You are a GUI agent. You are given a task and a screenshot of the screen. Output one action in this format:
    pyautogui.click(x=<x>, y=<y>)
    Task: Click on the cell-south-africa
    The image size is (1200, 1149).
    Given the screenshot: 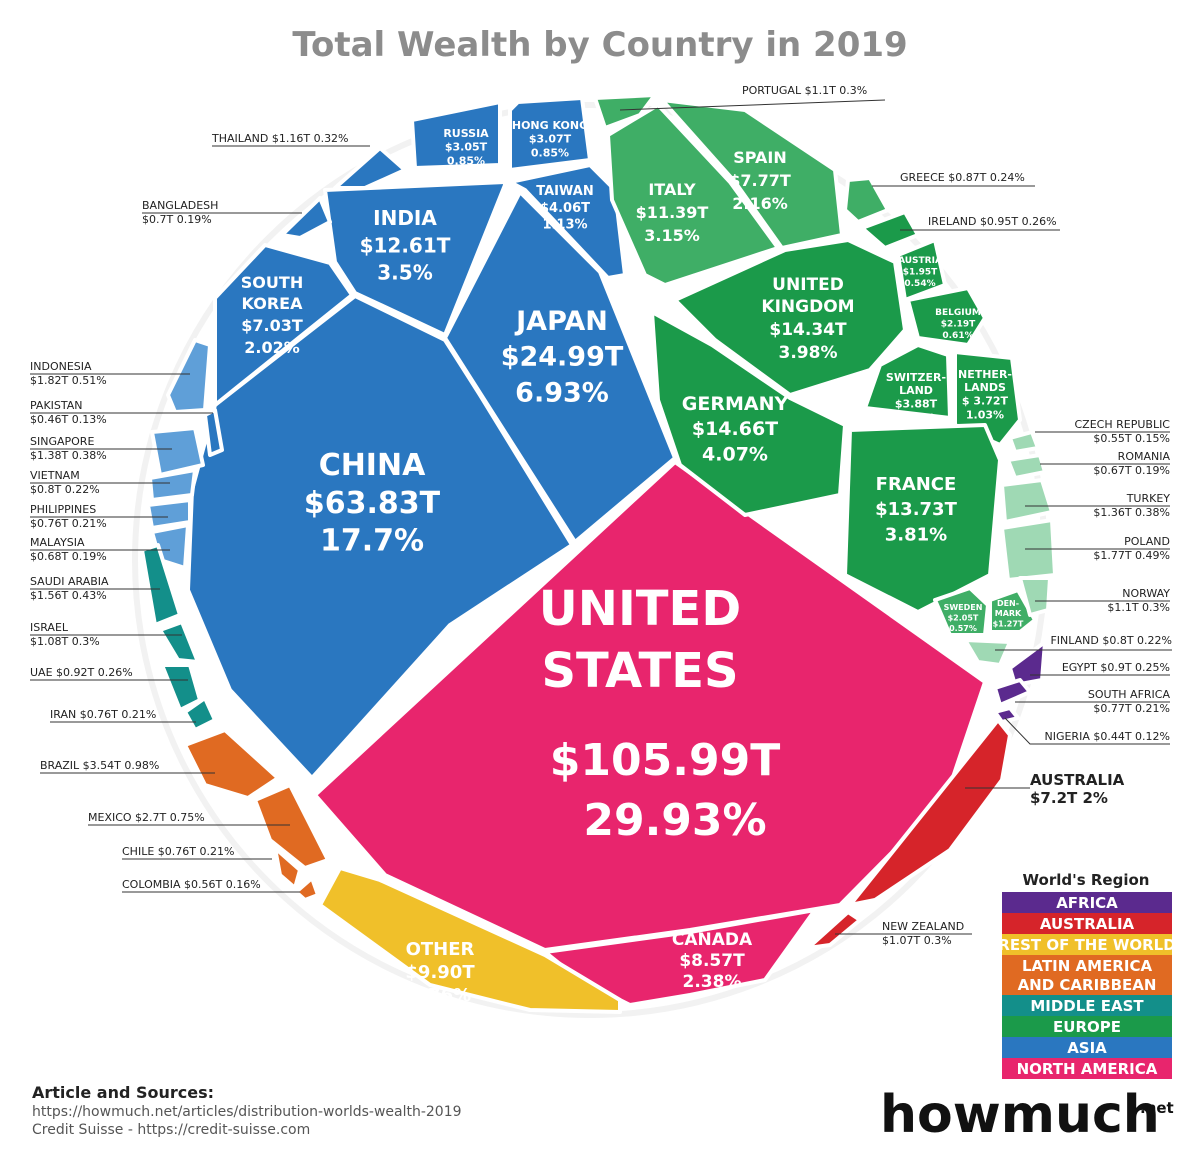 What is the action you would take?
    pyautogui.click(x=1012, y=692)
    